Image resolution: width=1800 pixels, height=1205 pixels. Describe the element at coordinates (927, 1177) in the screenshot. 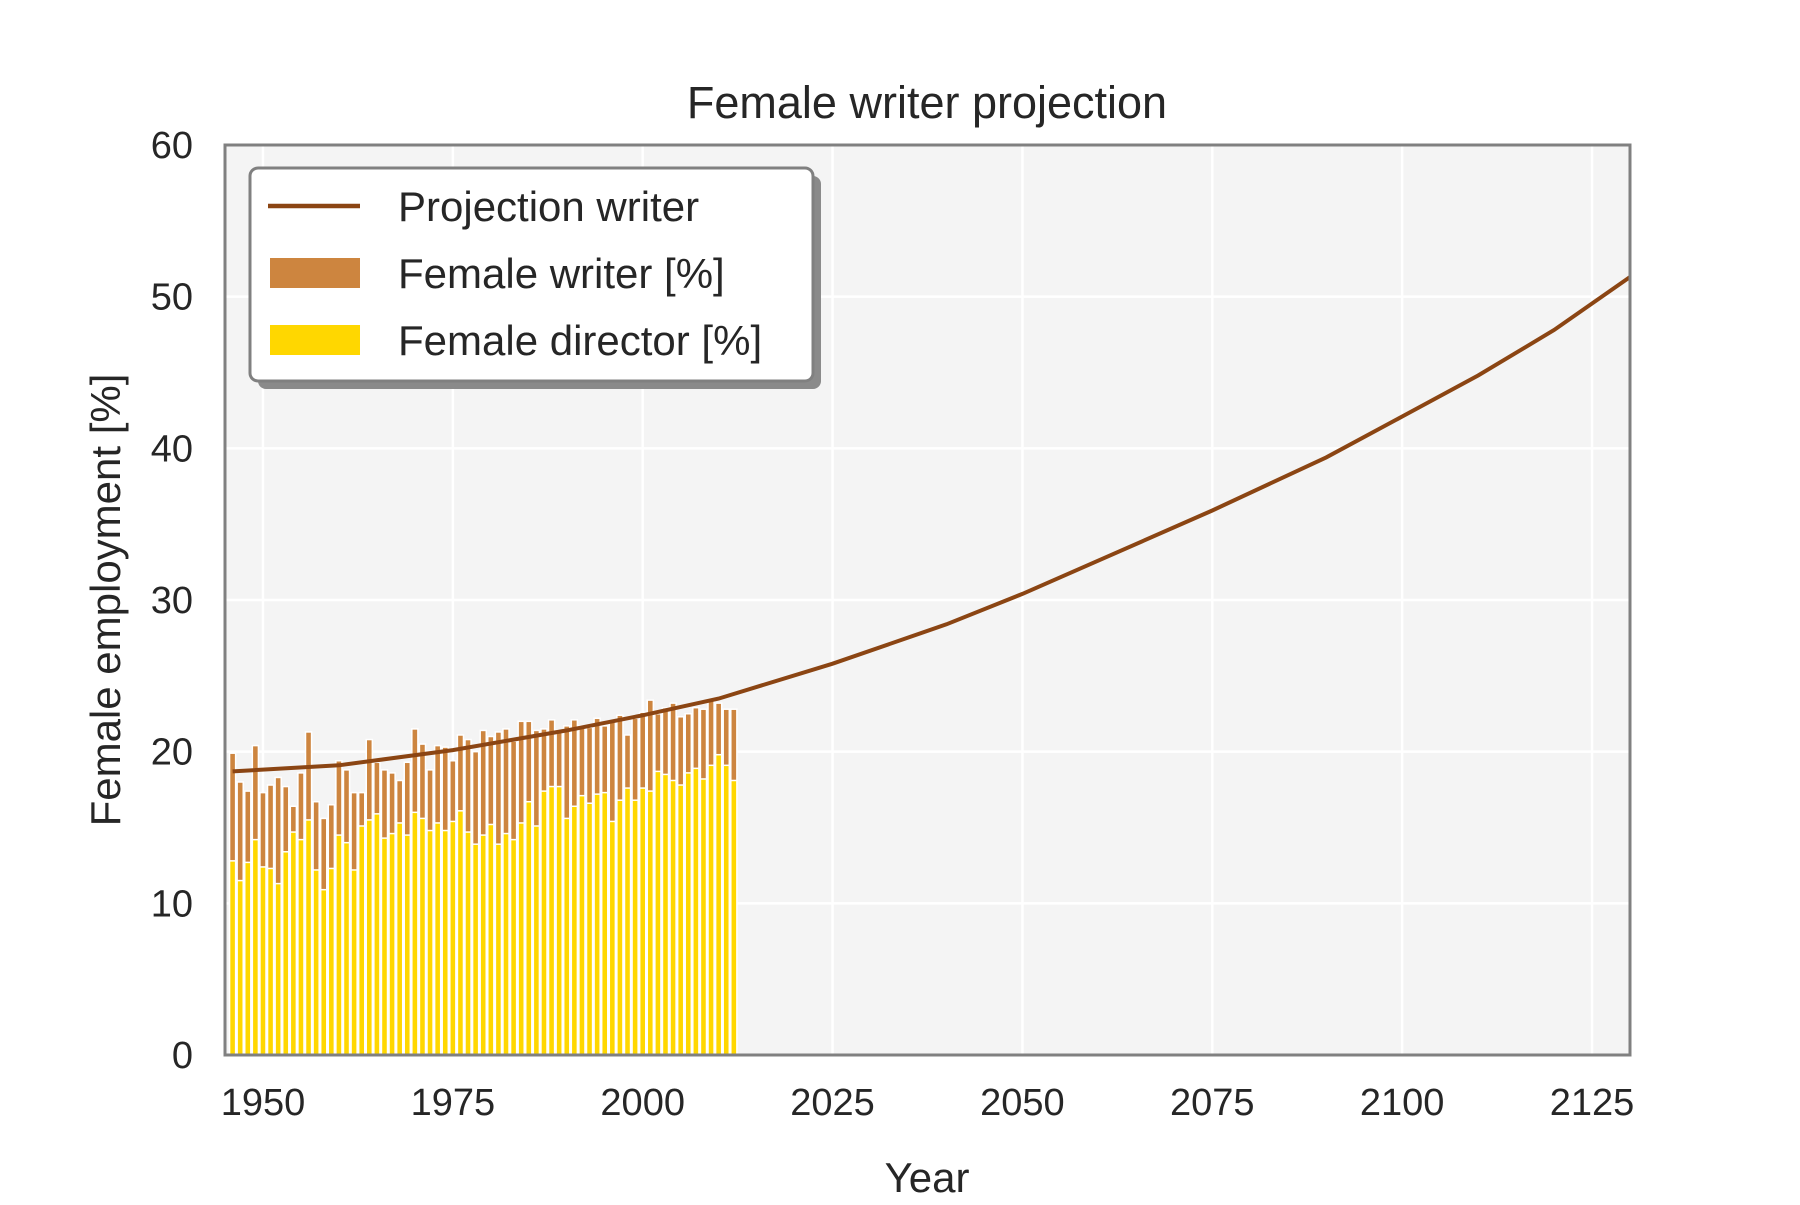

I see `x-axis-label: Year` at that location.